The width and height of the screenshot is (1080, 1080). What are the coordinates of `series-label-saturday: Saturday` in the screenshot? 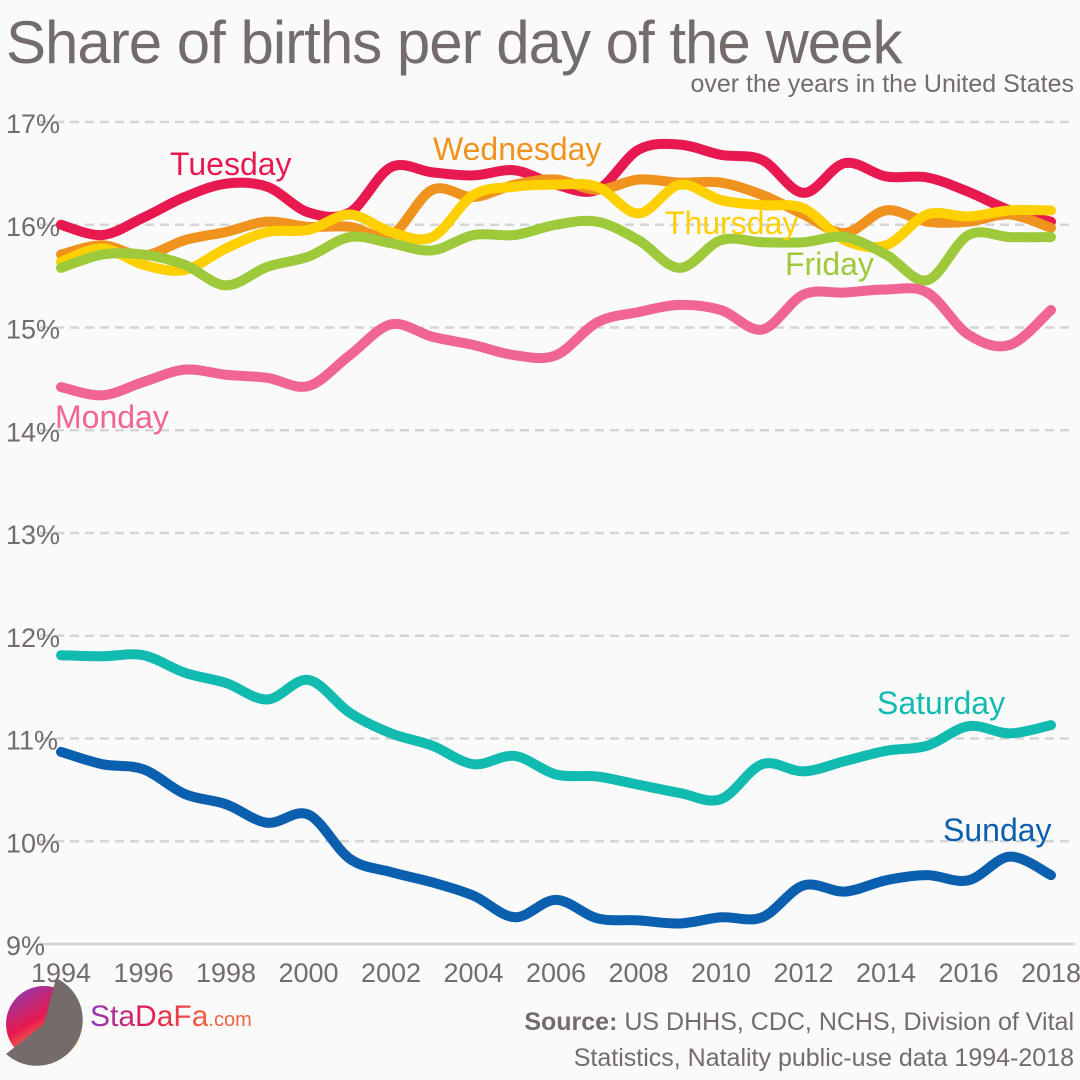 It's located at (941, 703).